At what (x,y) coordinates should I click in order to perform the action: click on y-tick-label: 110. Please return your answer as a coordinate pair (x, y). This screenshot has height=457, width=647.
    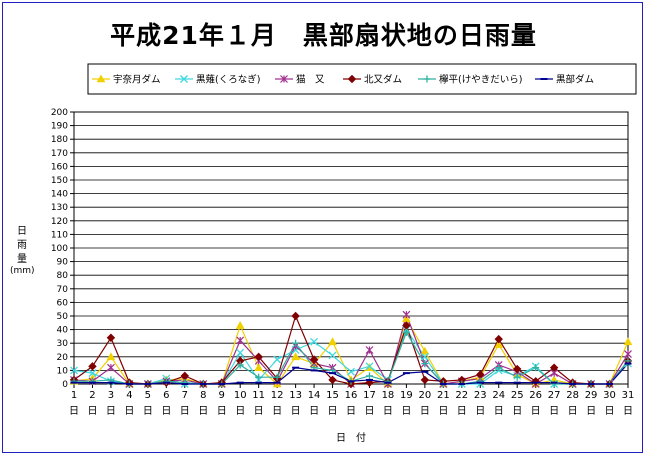
    Looking at the image, I should click on (59, 235).